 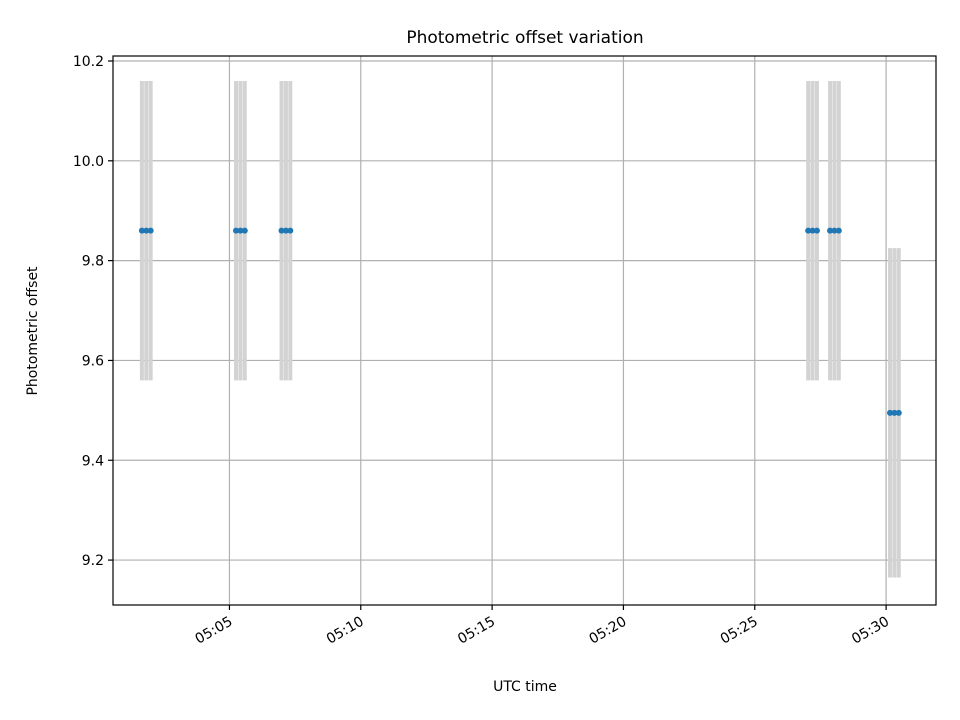 What do you see at coordinates (93, 361) in the screenshot?
I see `y-tick-label: 9.6` at bounding box center [93, 361].